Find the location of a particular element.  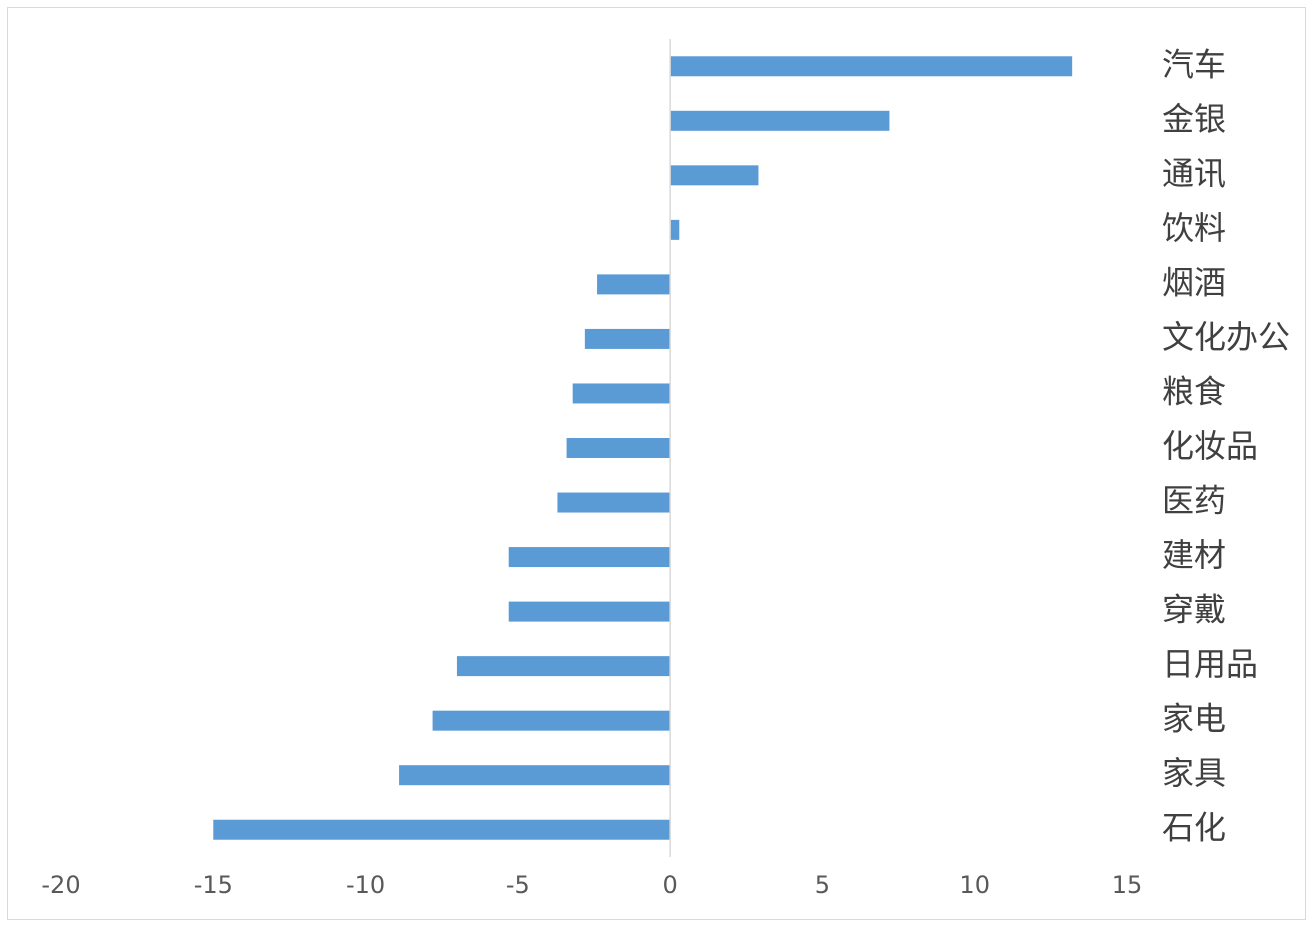

category-label: 穿戴 is located at coordinates (1194, 610).